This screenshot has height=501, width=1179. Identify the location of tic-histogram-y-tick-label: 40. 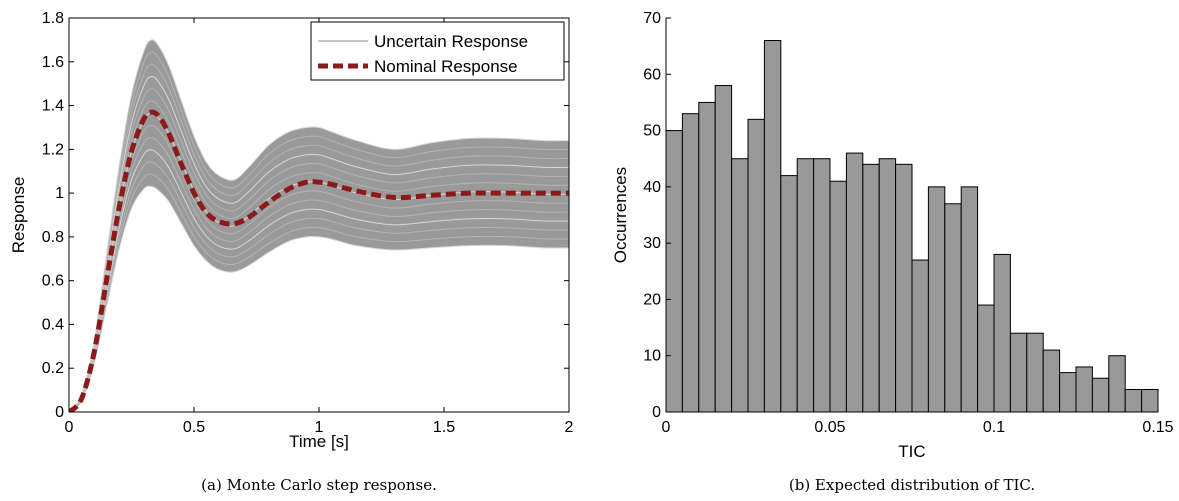
(652, 187).